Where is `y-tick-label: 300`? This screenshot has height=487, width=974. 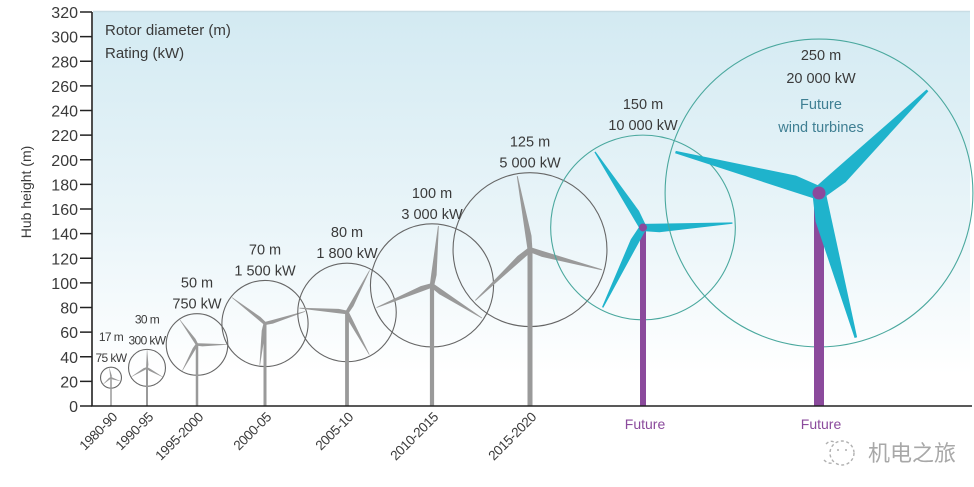 y-tick-label: 300 is located at coordinates (64, 38).